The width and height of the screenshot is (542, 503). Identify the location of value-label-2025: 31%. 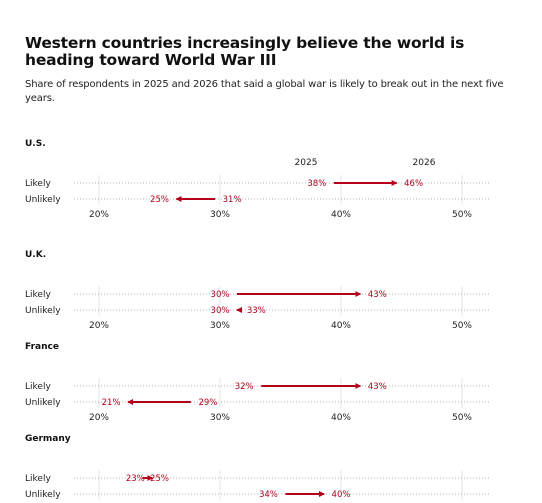
(232, 200).